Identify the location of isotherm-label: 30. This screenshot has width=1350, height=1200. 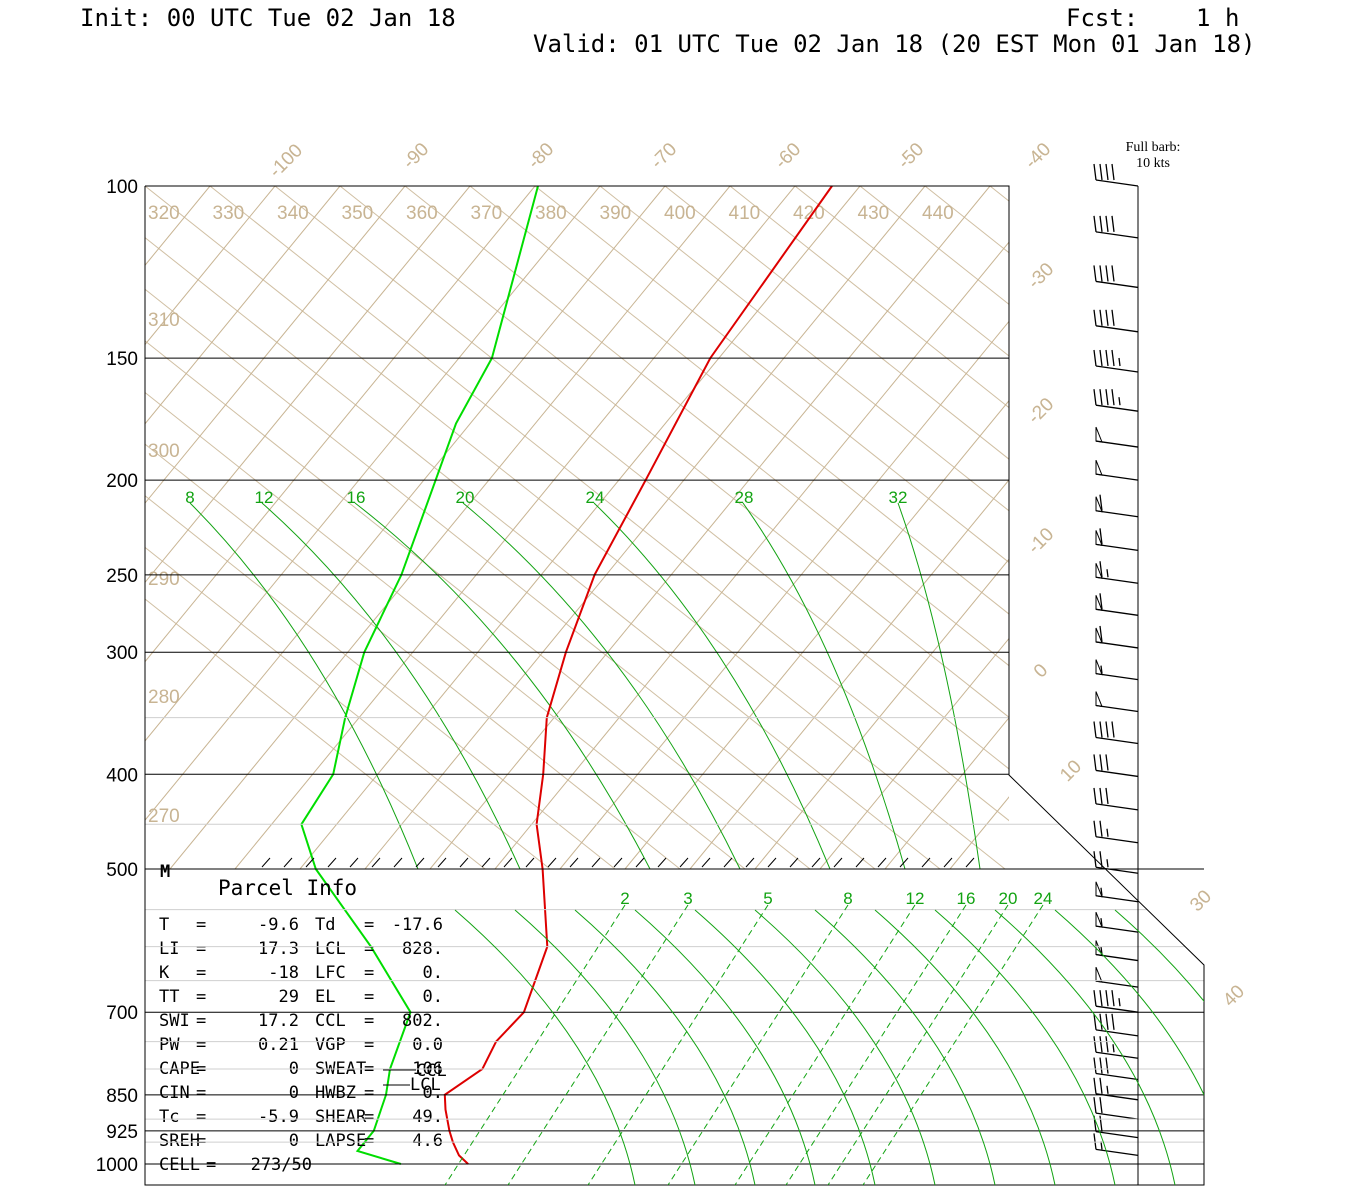
(1201, 901).